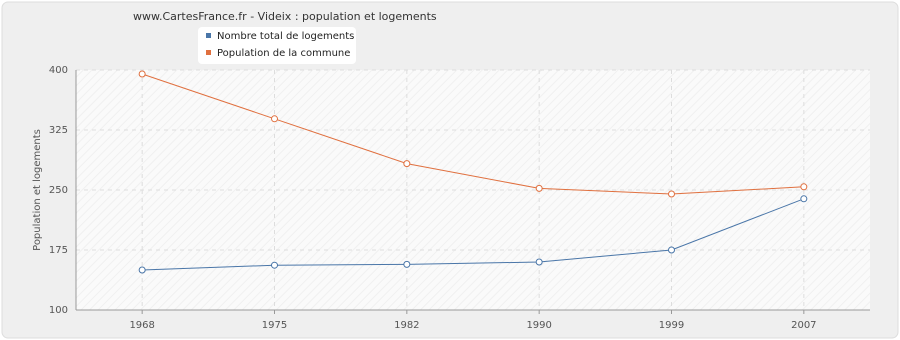 The image size is (900, 340). Describe the element at coordinates (141, 325) in the screenshot. I see `x-tick-label: 1968` at that location.